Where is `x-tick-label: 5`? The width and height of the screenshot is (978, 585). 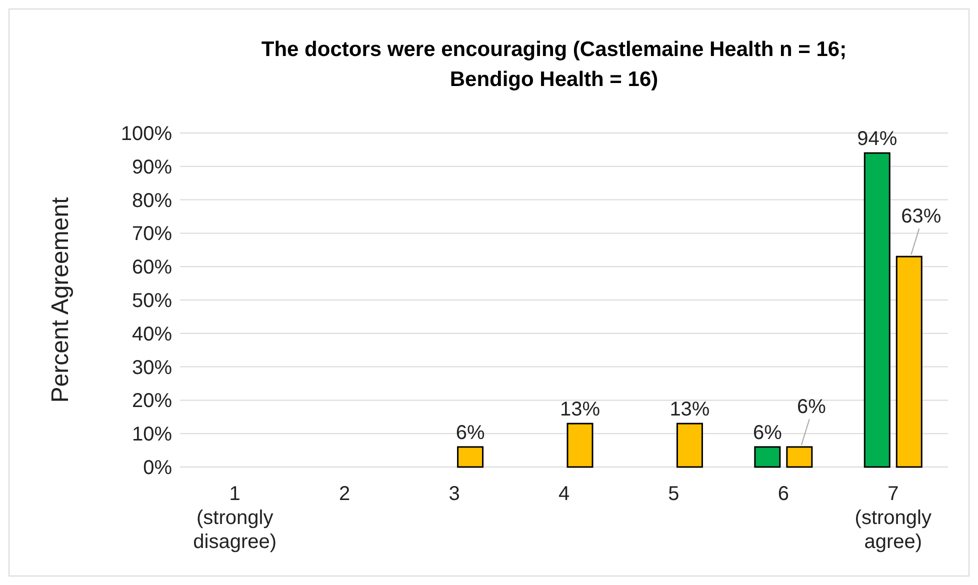 x-tick-label: 5 is located at coordinates (674, 494).